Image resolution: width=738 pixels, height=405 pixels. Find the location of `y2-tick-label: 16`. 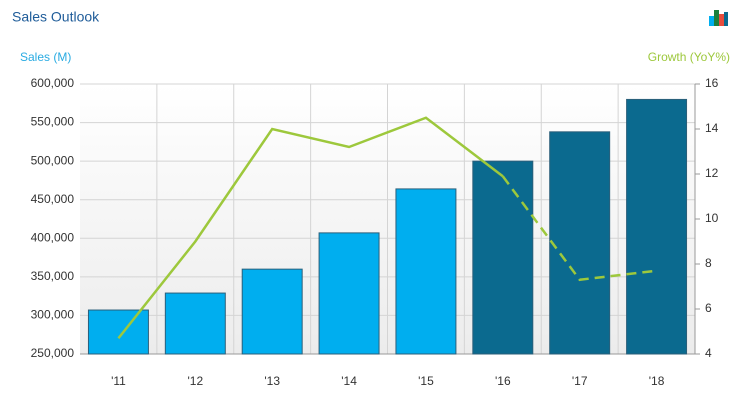

y2-tick-label: 16 is located at coordinates (712, 83).